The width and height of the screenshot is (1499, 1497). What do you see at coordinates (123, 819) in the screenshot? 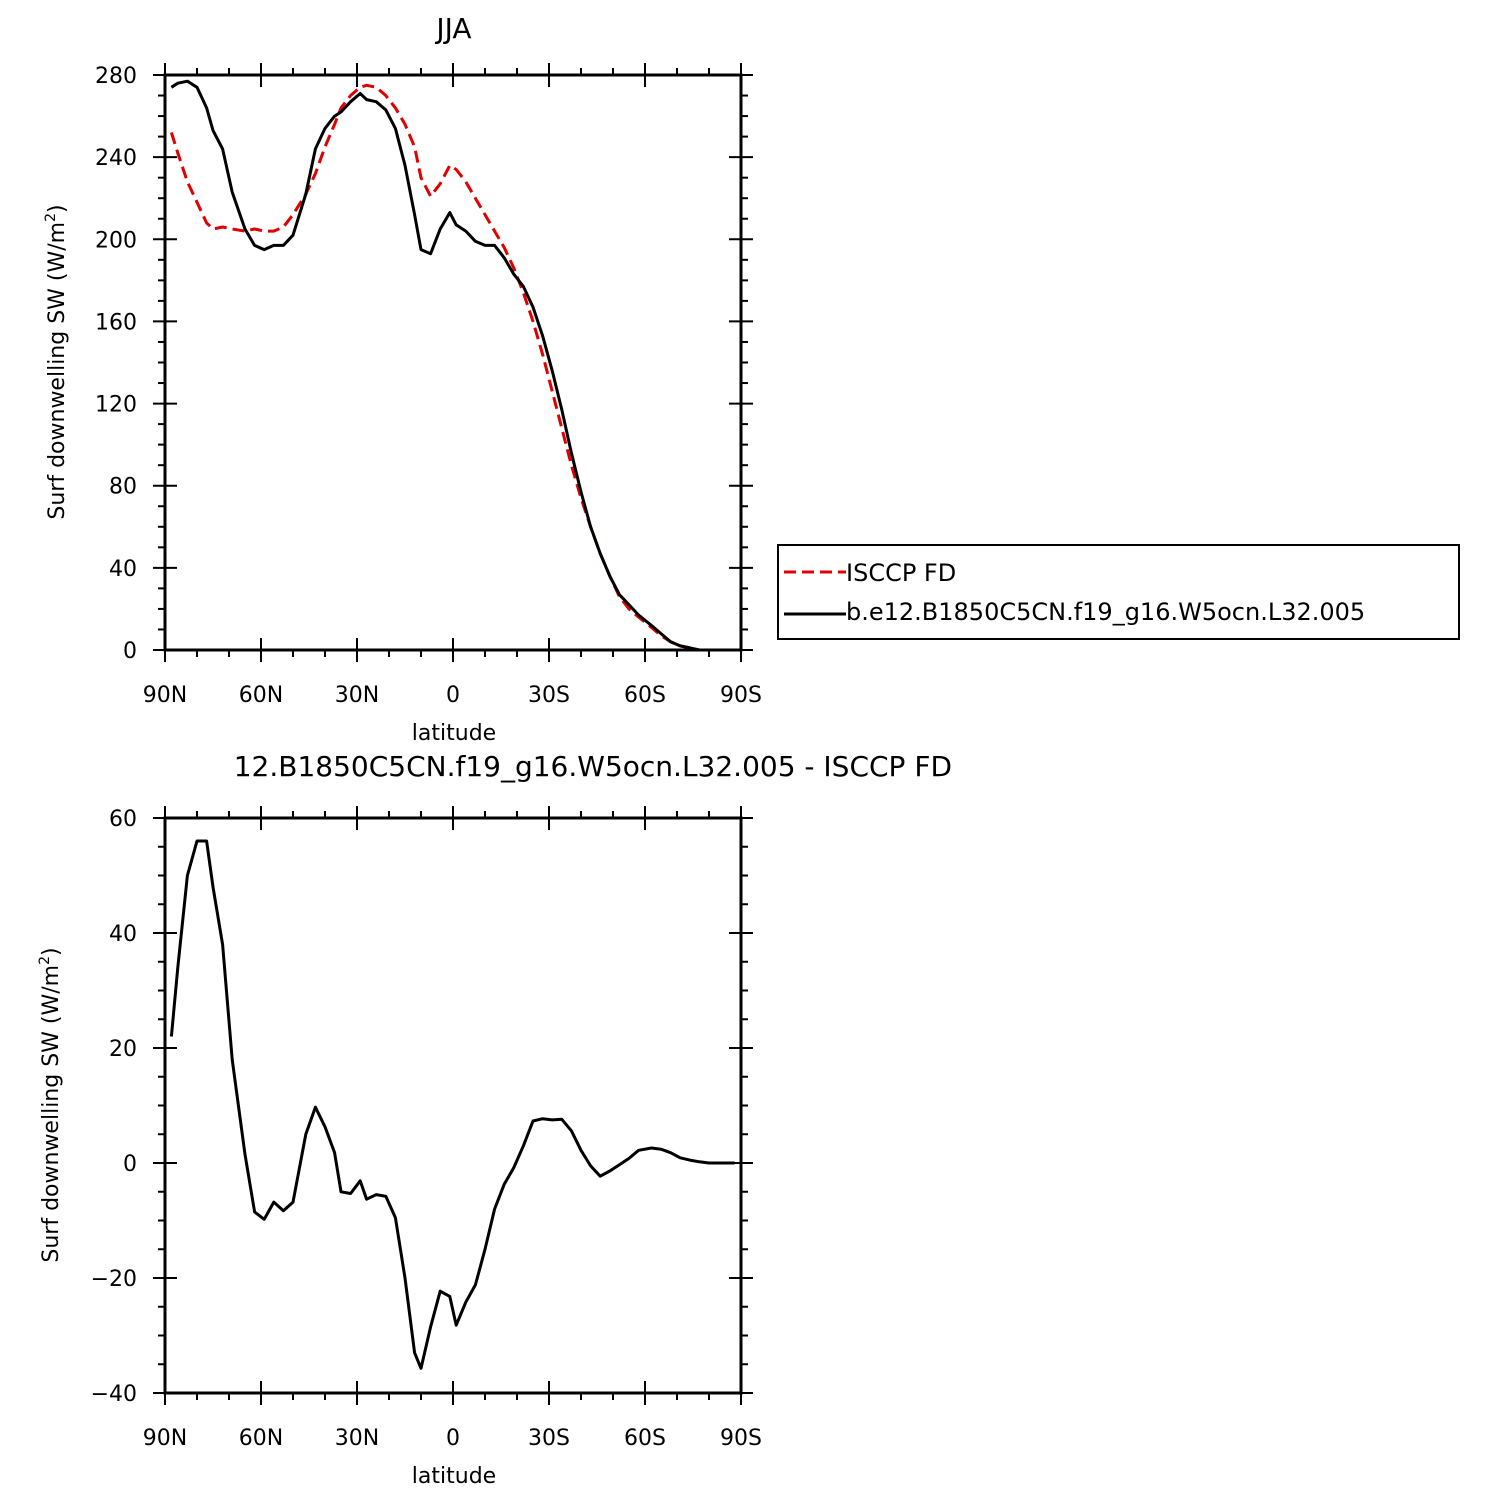
I see `y-tick-label: 60` at bounding box center [123, 819].